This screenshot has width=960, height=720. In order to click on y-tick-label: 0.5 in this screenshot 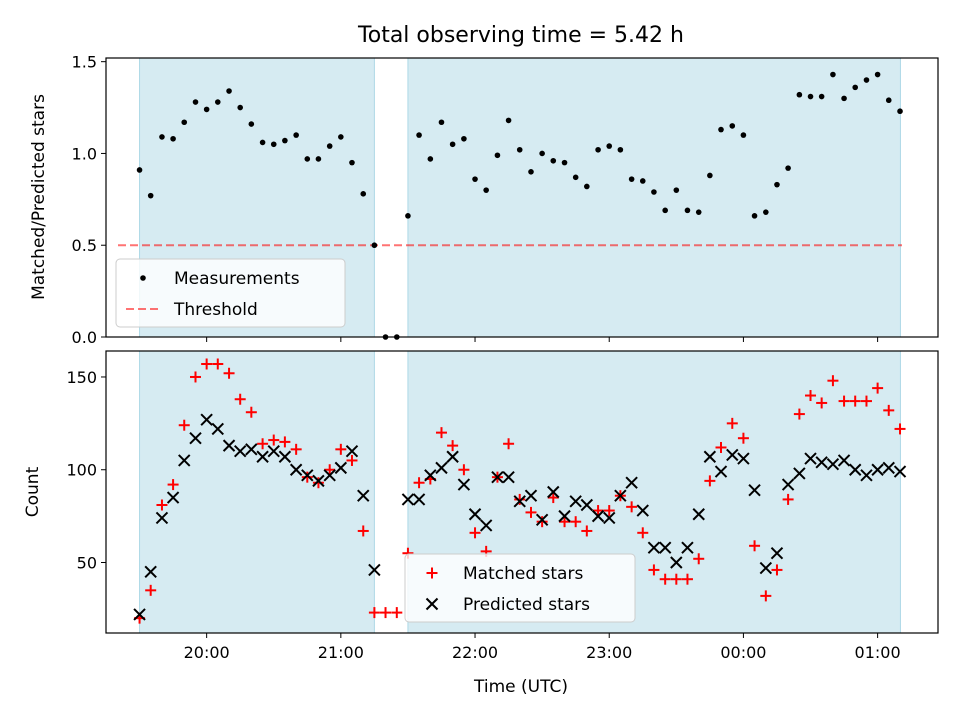, I will do `click(84, 245)`.